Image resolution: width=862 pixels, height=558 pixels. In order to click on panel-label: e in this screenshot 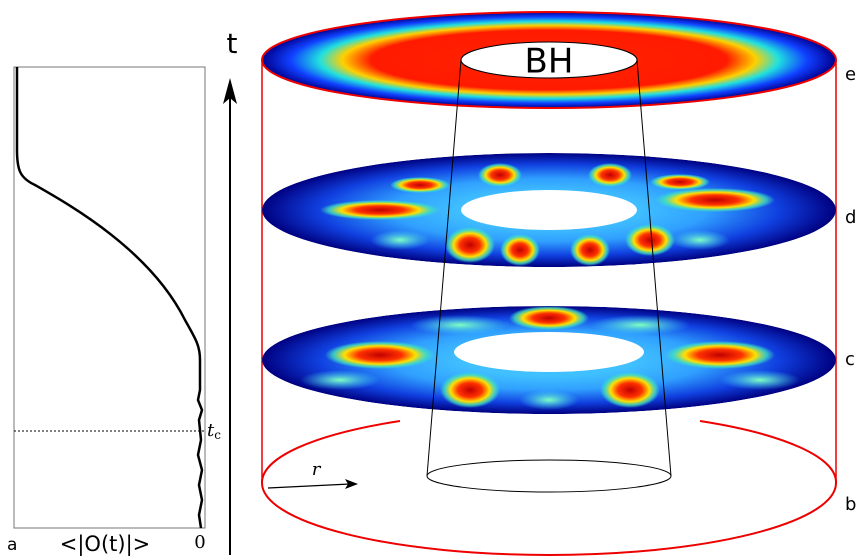, I will do `click(850, 74)`.